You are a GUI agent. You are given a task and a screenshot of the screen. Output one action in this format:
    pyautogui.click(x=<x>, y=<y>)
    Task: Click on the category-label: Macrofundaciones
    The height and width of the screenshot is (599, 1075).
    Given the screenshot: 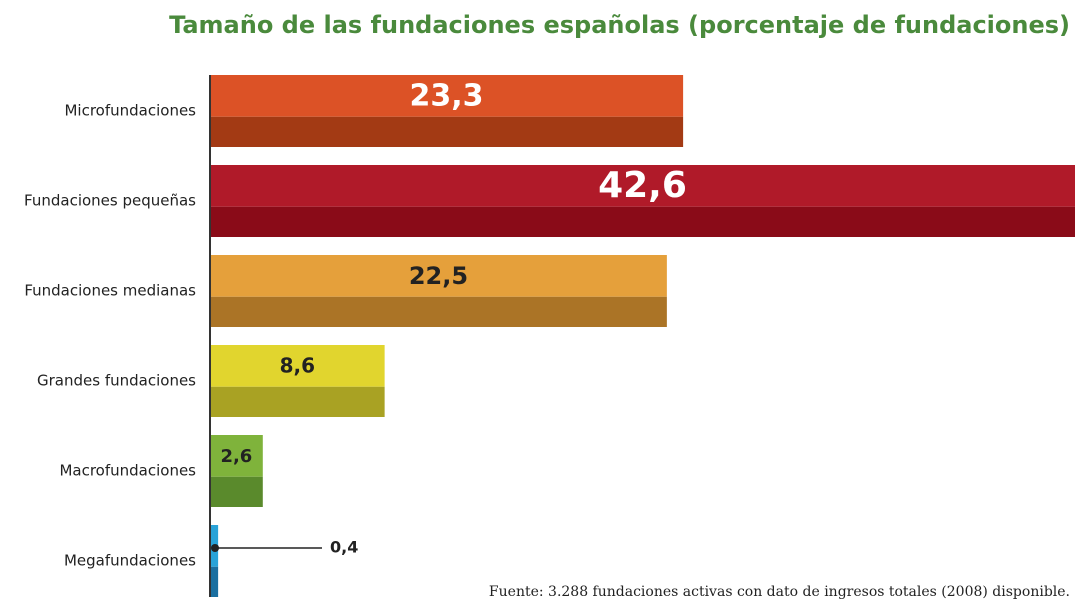 What is the action you would take?
    pyautogui.click(x=127, y=471)
    